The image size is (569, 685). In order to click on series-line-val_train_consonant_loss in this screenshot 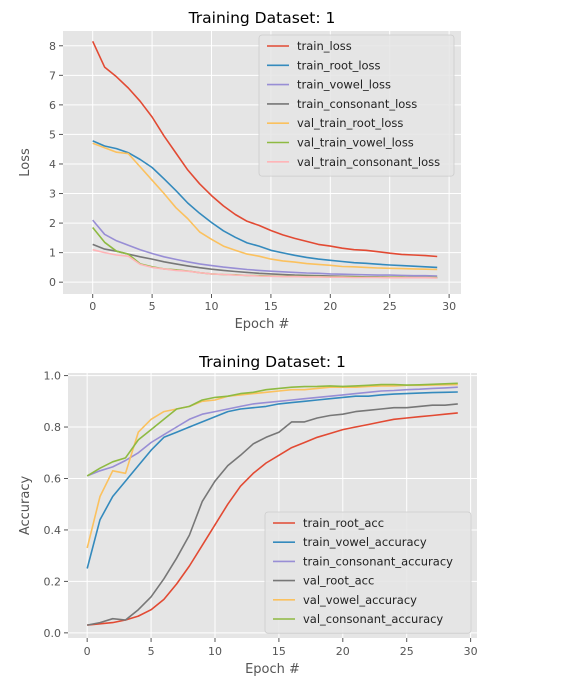, I will do `click(265, 263)`.